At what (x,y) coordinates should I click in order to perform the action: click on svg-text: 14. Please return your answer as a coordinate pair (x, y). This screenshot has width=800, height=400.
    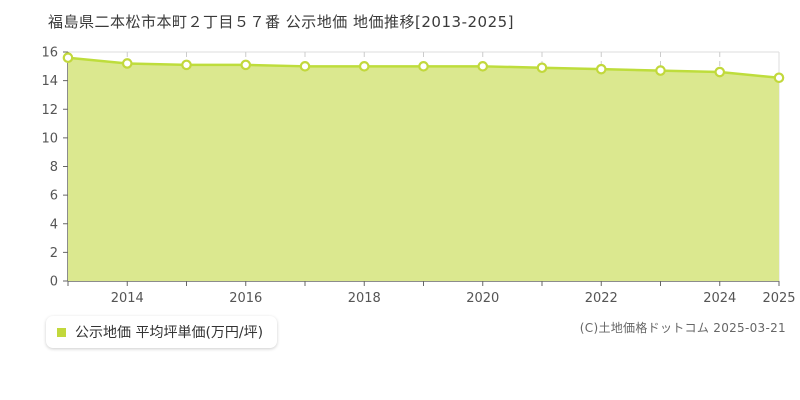
    Looking at the image, I should click on (49, 81).